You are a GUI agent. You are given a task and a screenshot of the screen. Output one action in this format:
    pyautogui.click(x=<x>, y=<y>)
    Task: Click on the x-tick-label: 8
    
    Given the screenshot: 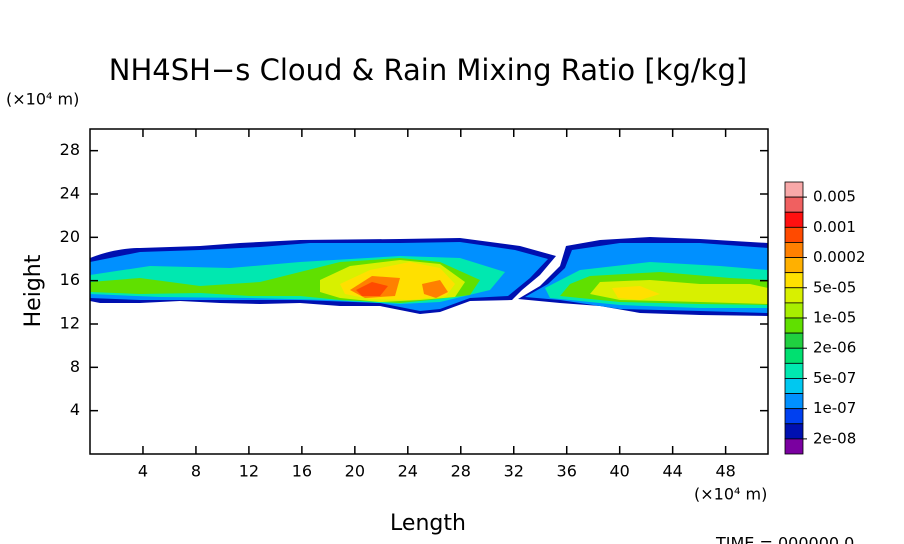 What is the action you would take?
    pyautogui.click(x=196, y=471)
    